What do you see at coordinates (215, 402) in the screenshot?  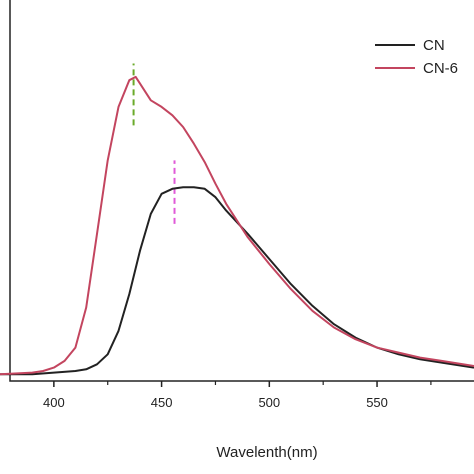 I see `x-axis-tick-labels: 400 450 500 550` at bounding box center [215, 402].